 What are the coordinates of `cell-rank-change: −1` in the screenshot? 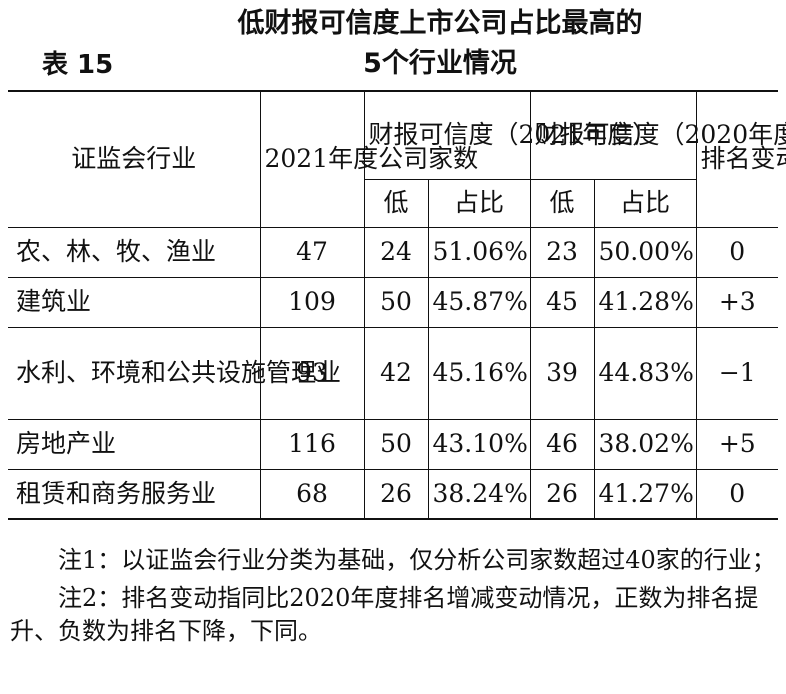 It's located at (736, 373).